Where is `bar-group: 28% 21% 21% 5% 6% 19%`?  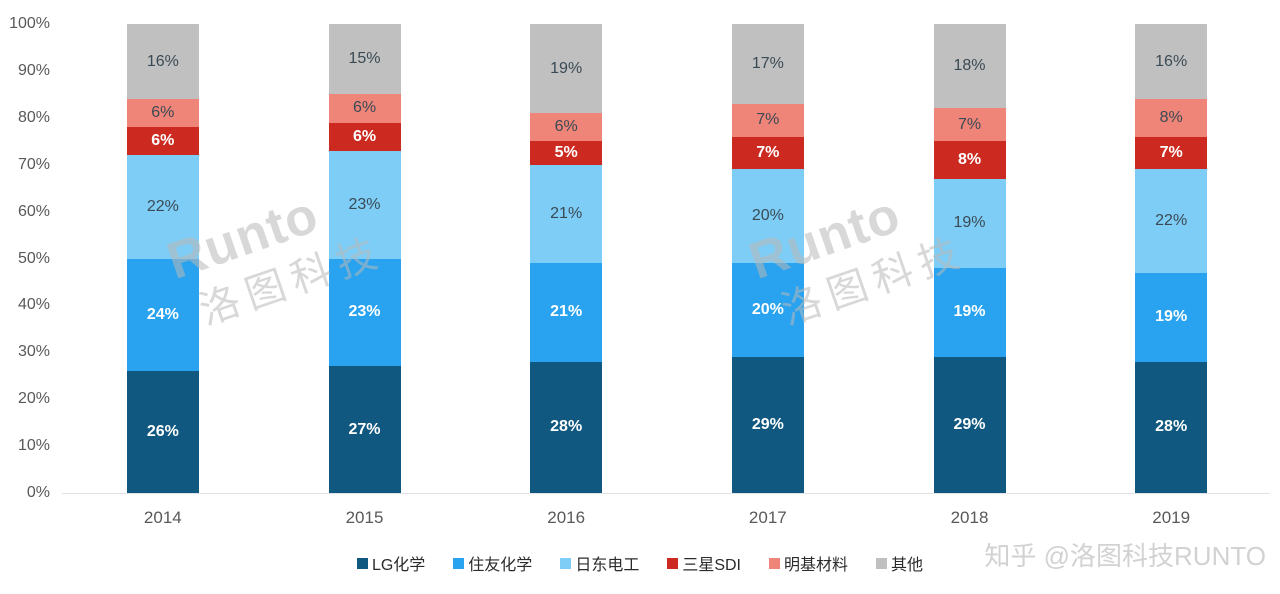
bar-group: 28% 21% 21% 5% 6% 19% is located at coordinates (566, 258).